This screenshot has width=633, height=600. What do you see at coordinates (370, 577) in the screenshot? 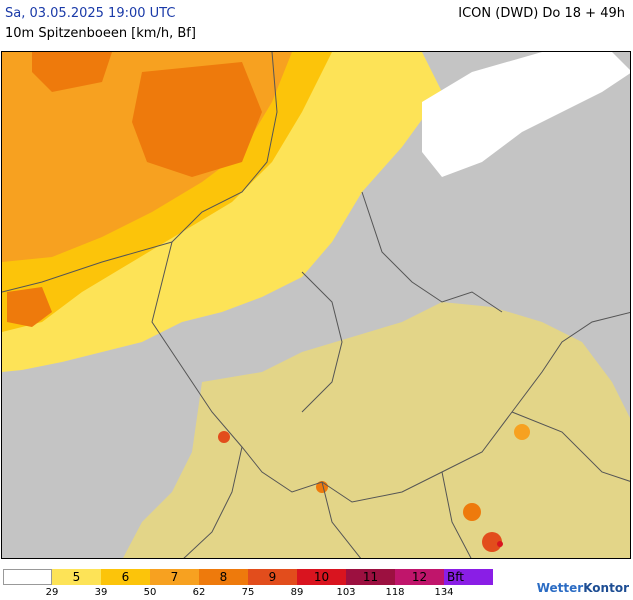
I see `legend-swatch: 11` at bounding box center [370, 577].